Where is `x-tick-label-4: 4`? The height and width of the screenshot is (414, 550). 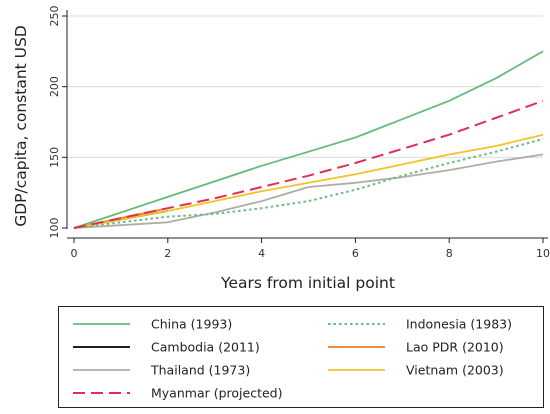 x-tick-label-4: 4 is located at coordinates (261, 253).